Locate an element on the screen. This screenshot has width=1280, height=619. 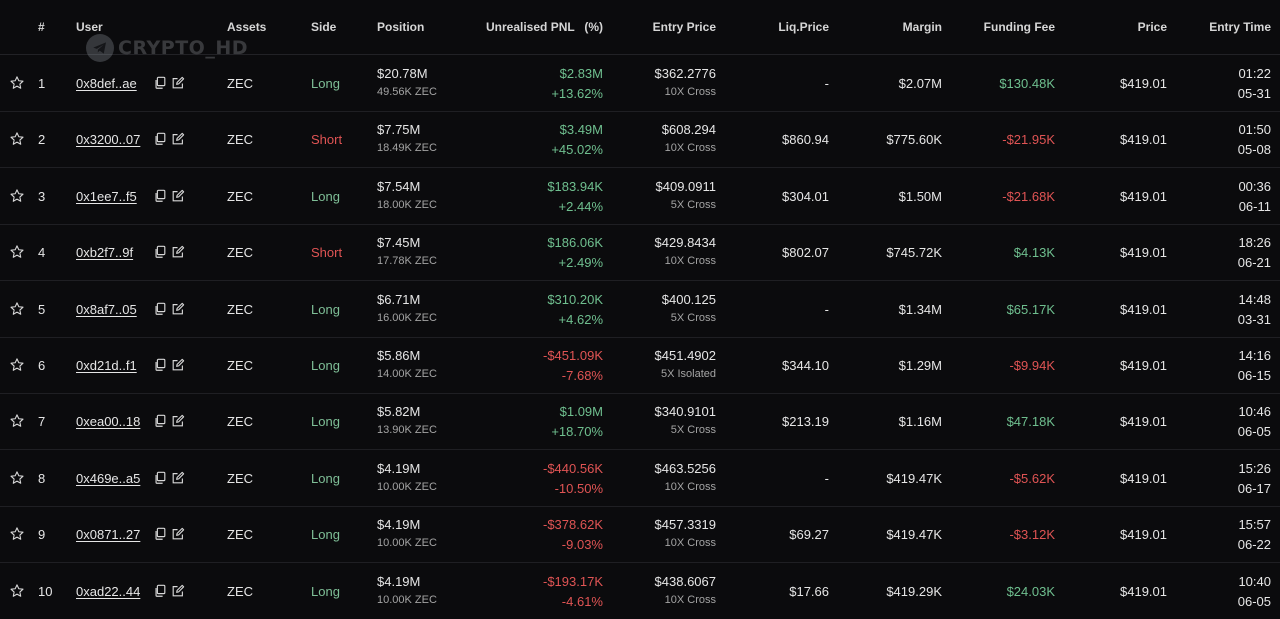
header-assets: Assets is located at coordinates (247, 27).